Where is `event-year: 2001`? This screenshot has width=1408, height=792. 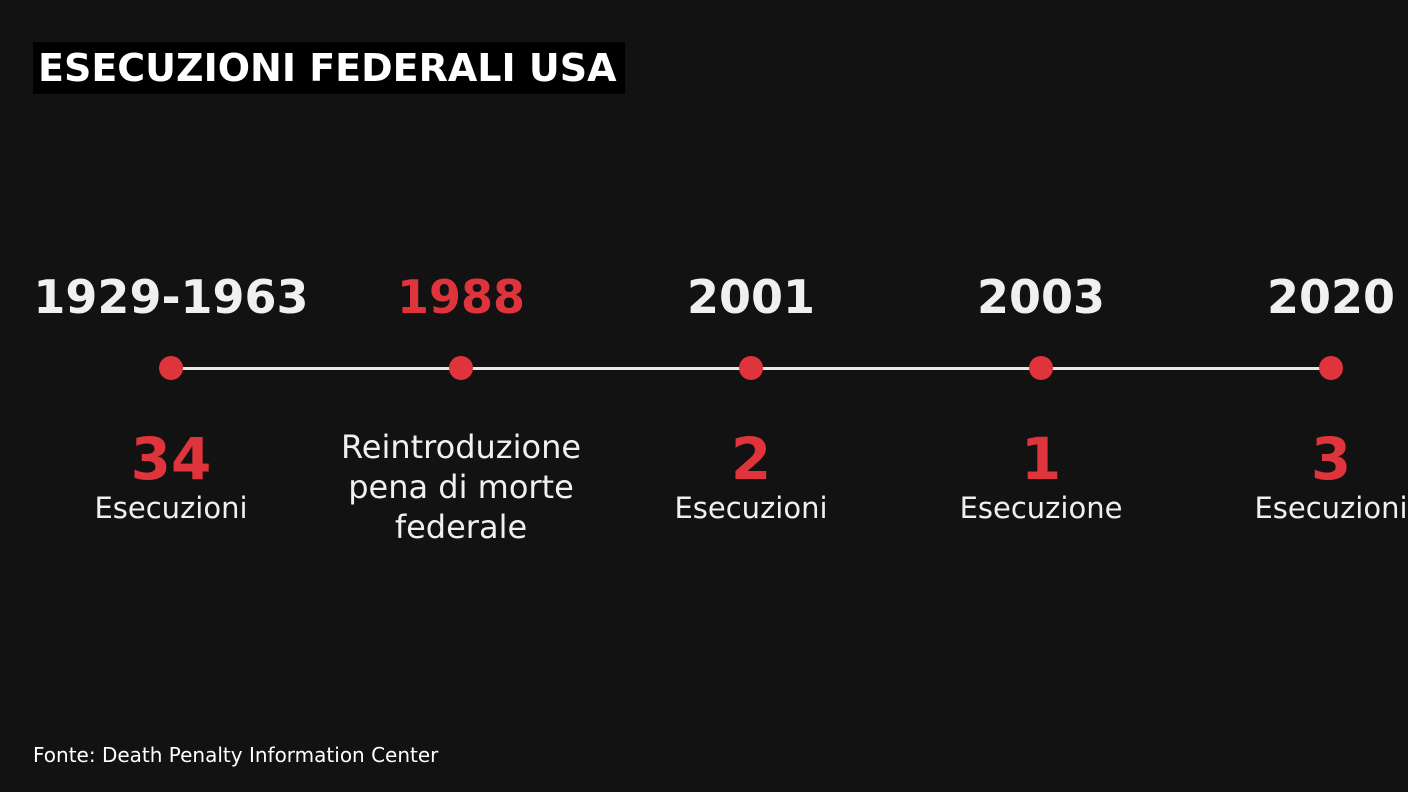 event-year: 2001 is located at coordinates (751, 297).